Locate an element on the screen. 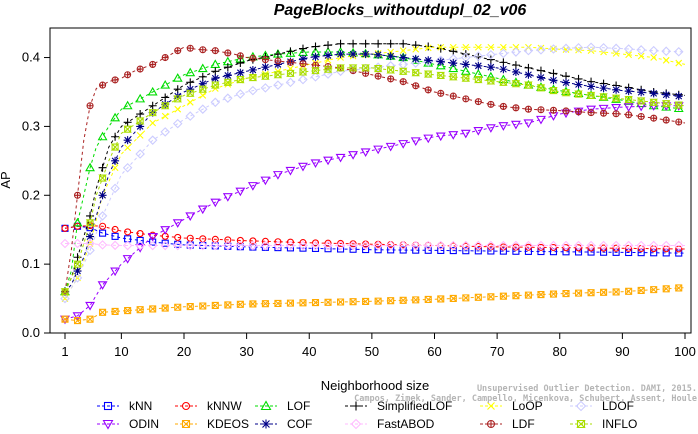  series-line is located at coordinates (375, 304).